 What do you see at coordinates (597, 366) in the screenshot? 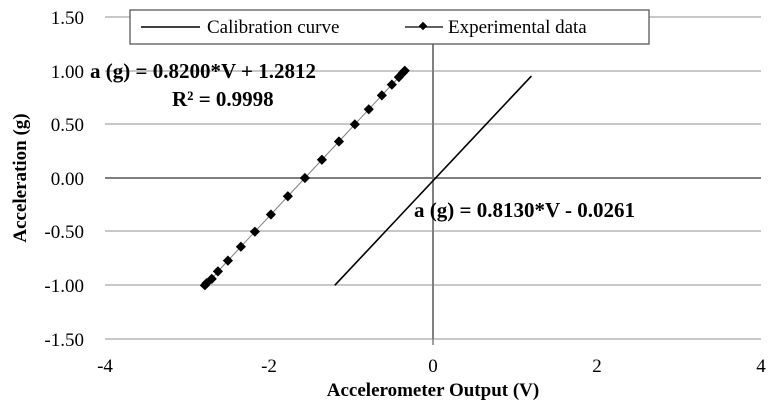
I see `x-tick: 2` at bounding box center [597, 366].